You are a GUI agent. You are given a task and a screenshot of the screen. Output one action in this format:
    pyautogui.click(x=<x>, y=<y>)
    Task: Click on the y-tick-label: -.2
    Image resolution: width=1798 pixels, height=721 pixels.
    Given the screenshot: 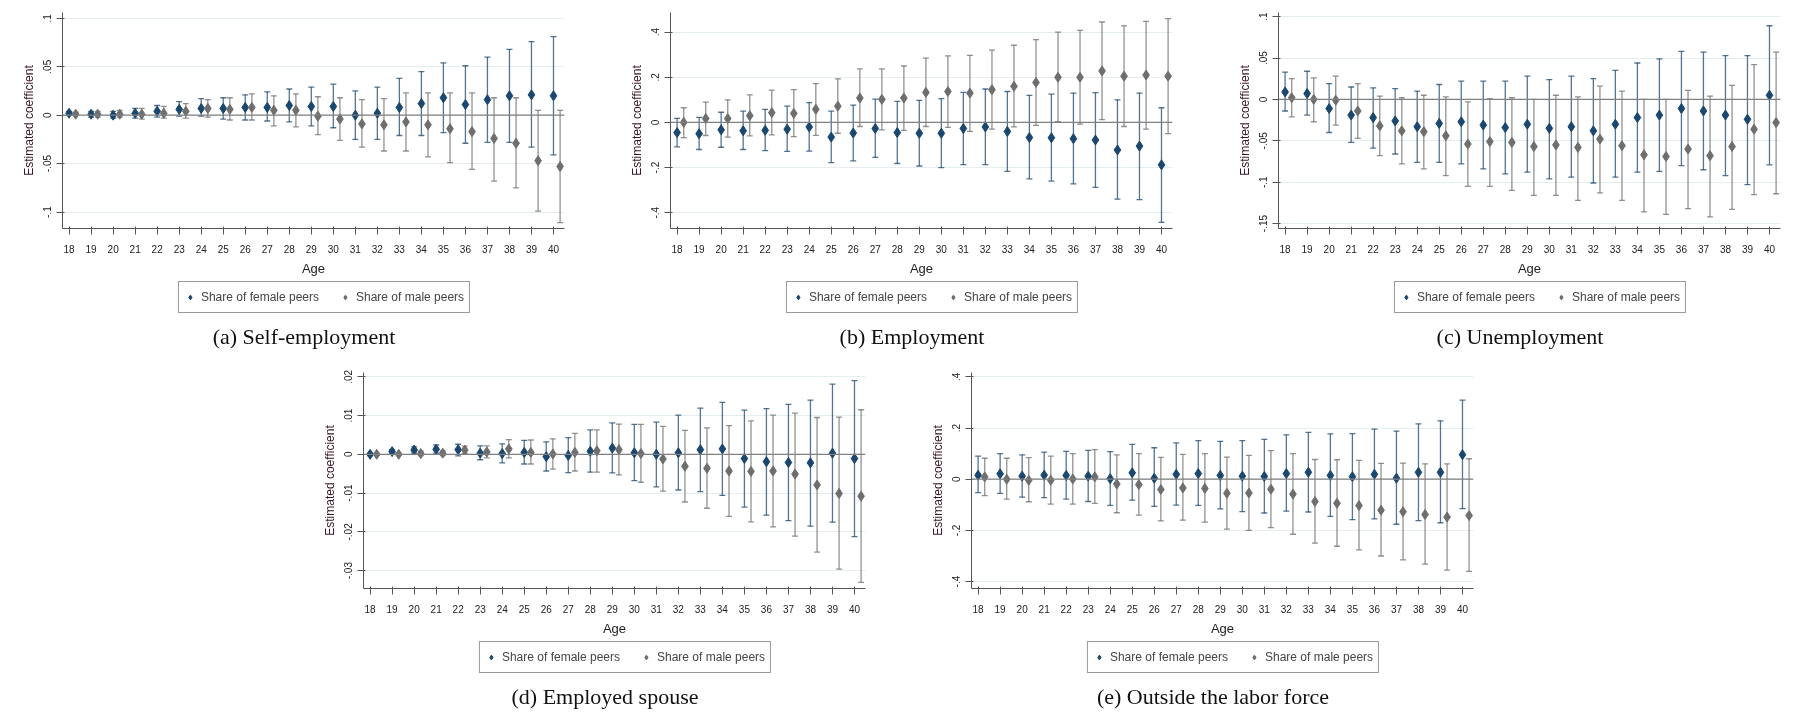 What is the action you would take?
    pyautogui.click(x=957, y=530)
    